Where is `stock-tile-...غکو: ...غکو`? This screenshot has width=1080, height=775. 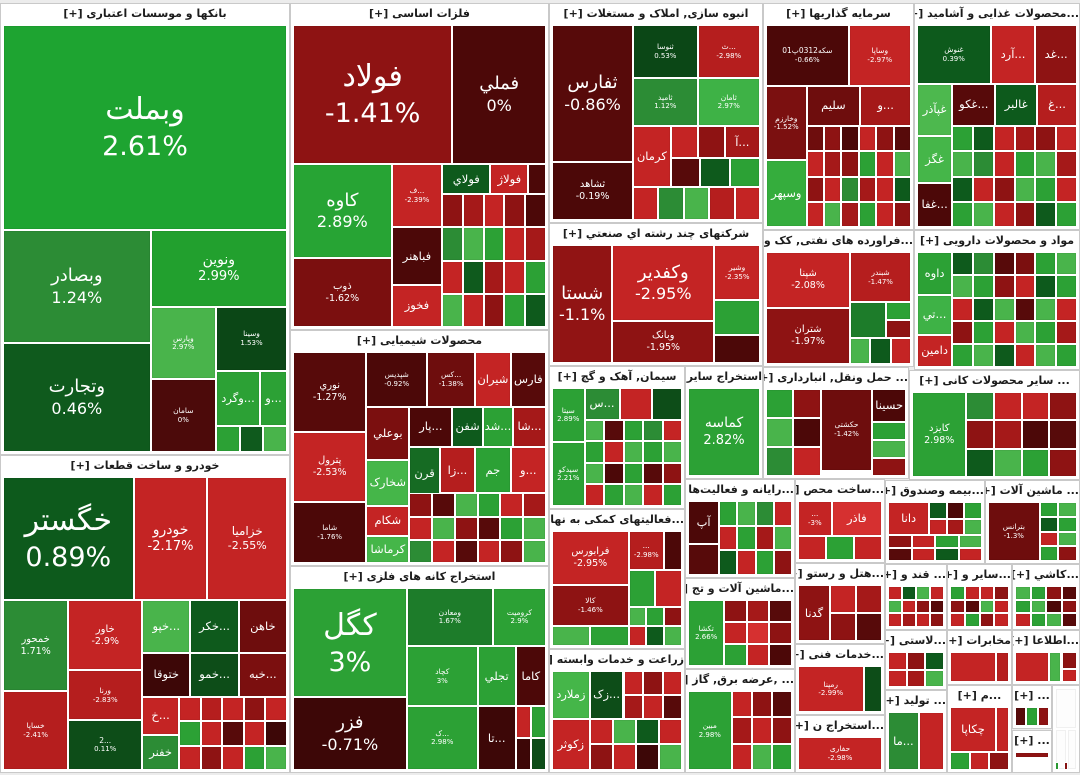 stock-tile-...غکو: ...غکو is located at coordinates (974, 104).